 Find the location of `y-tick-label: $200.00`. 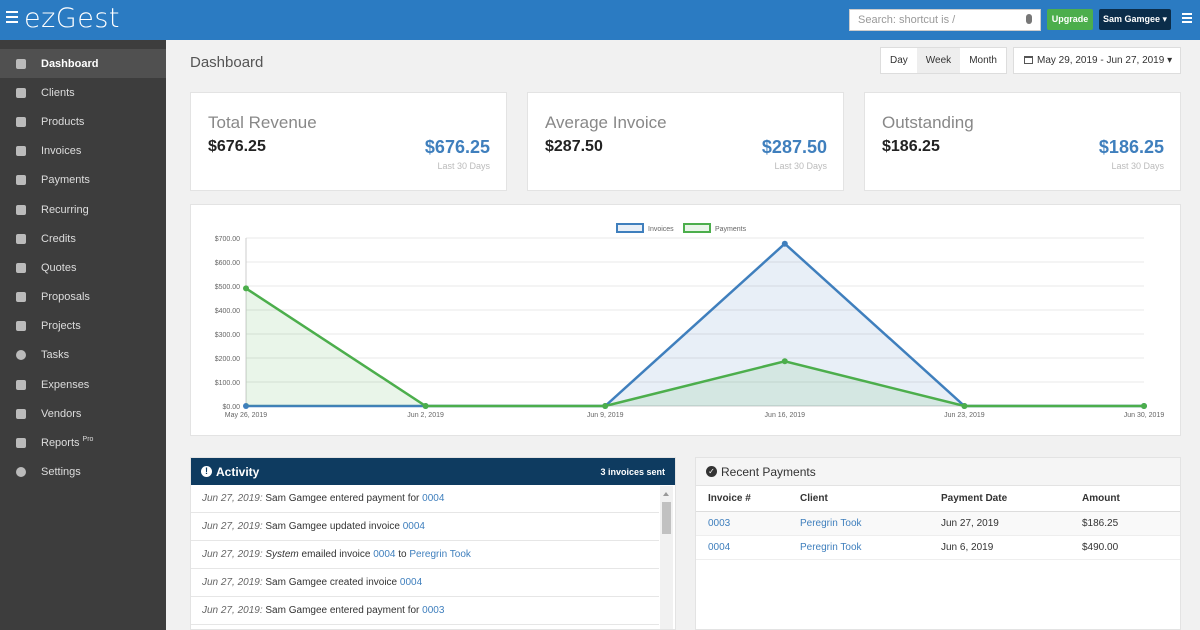

y-tick-label: $200.00 is located at coordinates (227, 359).